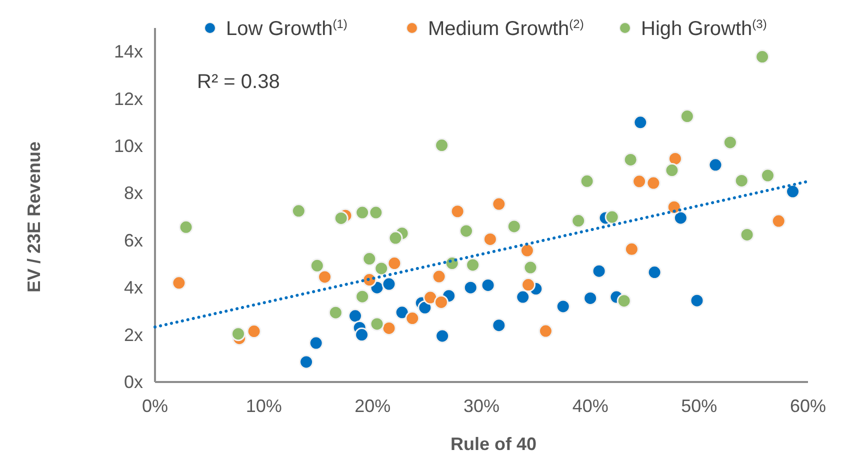 Image resolution: width=847 pixels, height=460 pixels. I want to click on y-tick-label: 8x, so click(133, 193).